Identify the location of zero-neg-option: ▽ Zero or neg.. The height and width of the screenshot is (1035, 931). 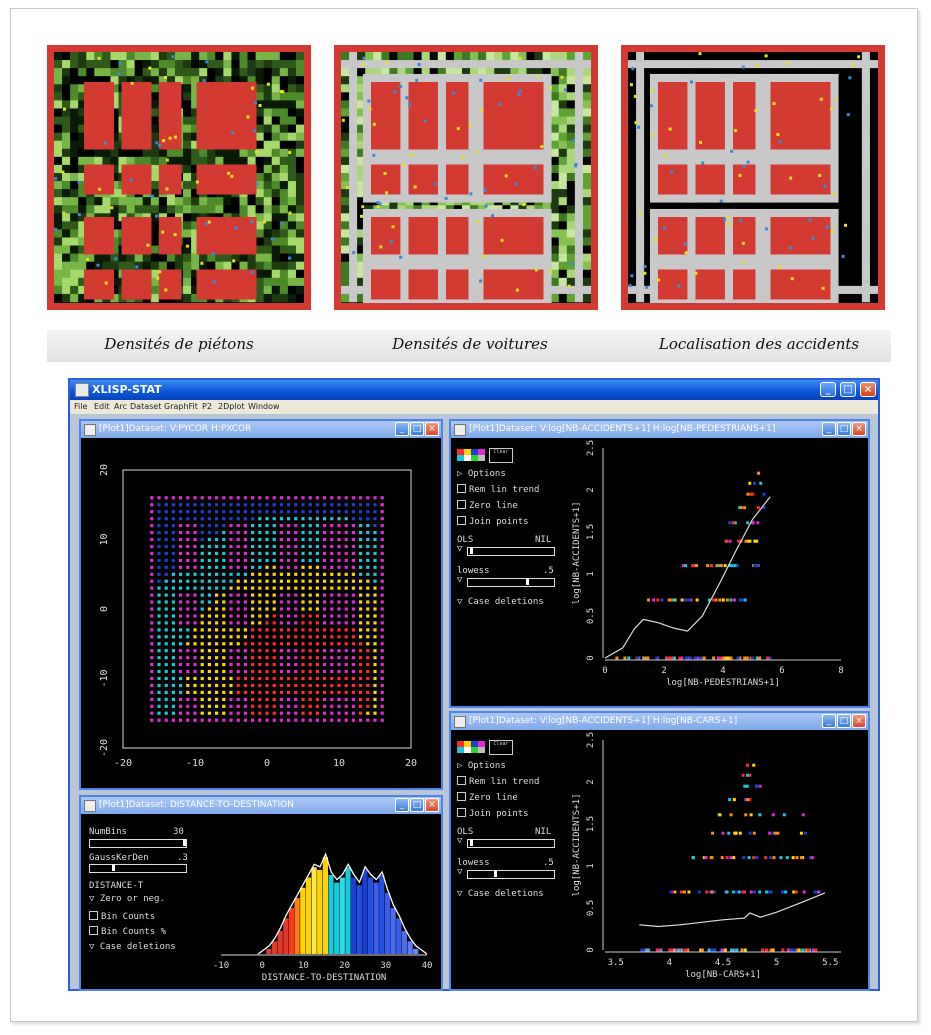
(127, 899).